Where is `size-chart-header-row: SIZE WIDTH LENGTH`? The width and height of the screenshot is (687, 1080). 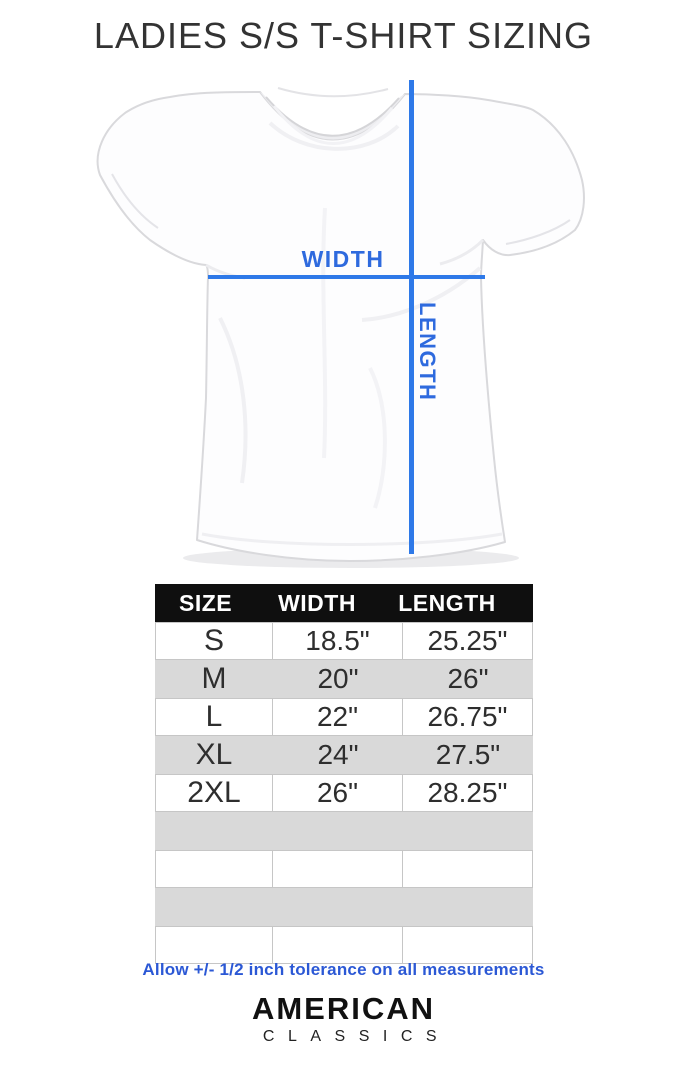 size-chart-header-row: SIZE WIDTH LENGTH is located at coordinates (344, 603).